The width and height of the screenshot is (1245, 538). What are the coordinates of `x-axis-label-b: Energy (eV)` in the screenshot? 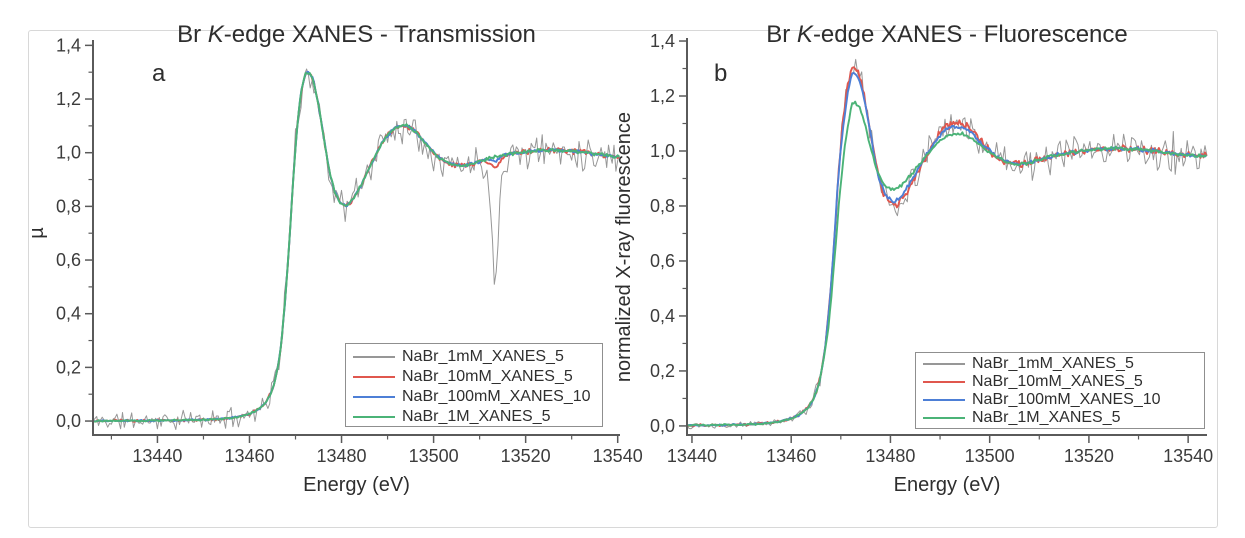 It's located at (947, 485).